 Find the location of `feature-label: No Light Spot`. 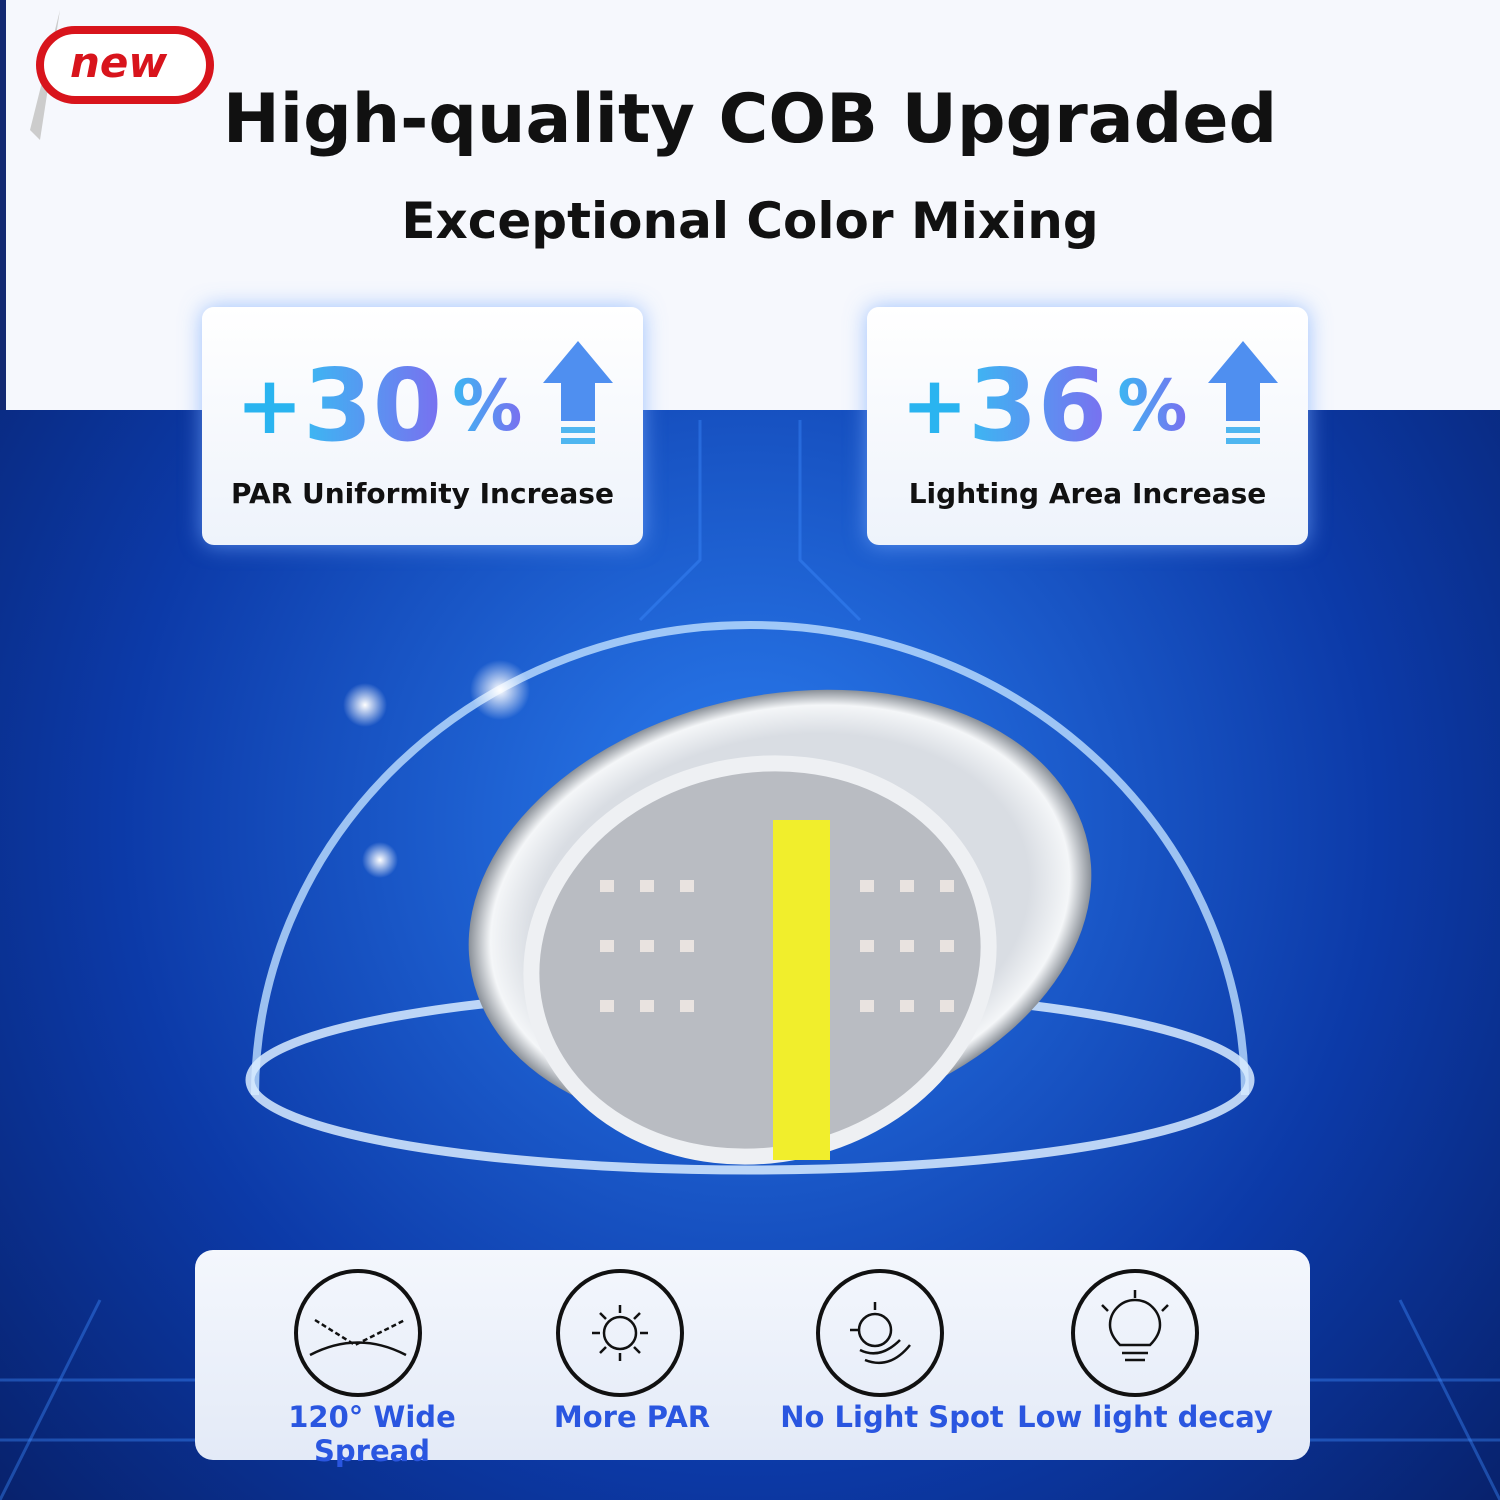

feature-label: No Light Spot is located at coordinates (892, 1417).